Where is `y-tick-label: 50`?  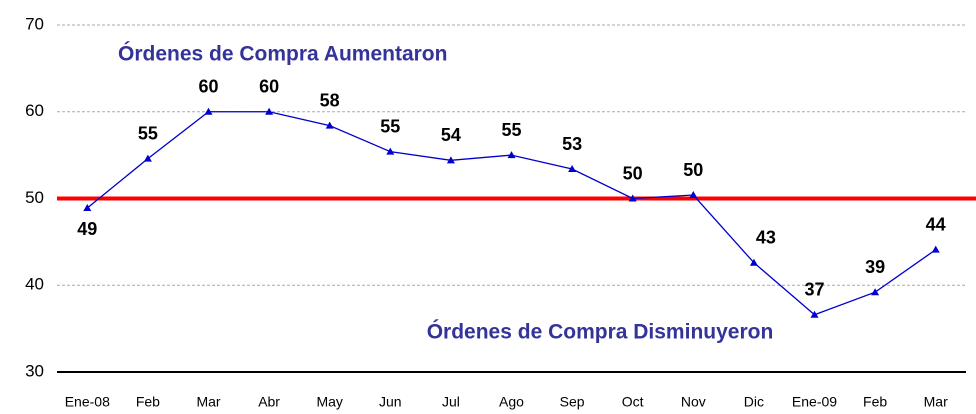 y-tick-label: 50 is located at coordinates (34, 197).